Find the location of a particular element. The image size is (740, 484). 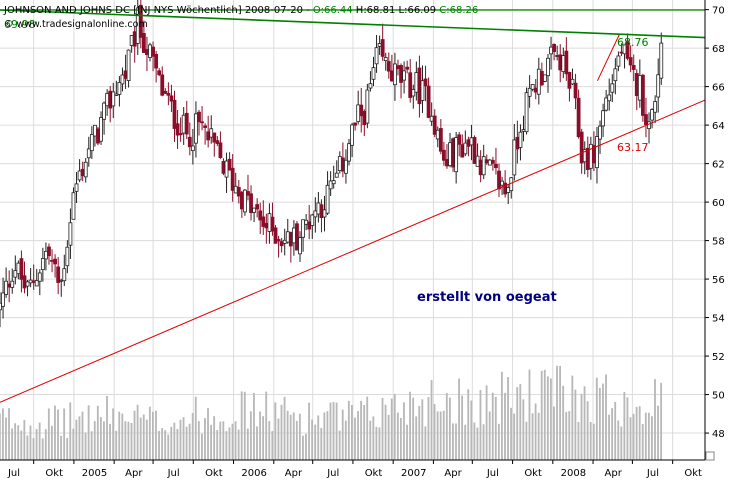

y-tick-label: 66 is located at coordinates (718, 88).